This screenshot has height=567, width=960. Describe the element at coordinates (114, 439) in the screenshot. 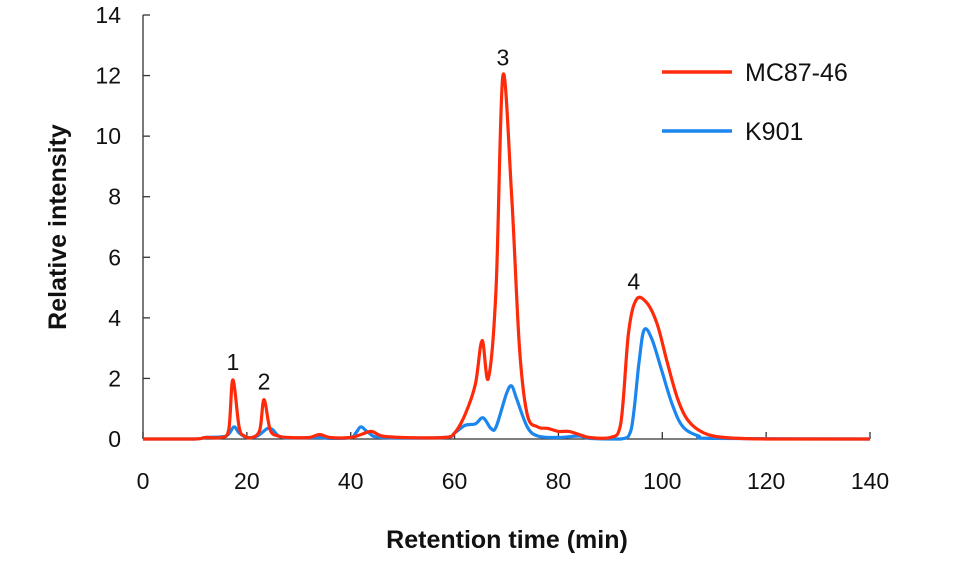

I see `y-tick-label: 0` at that location.